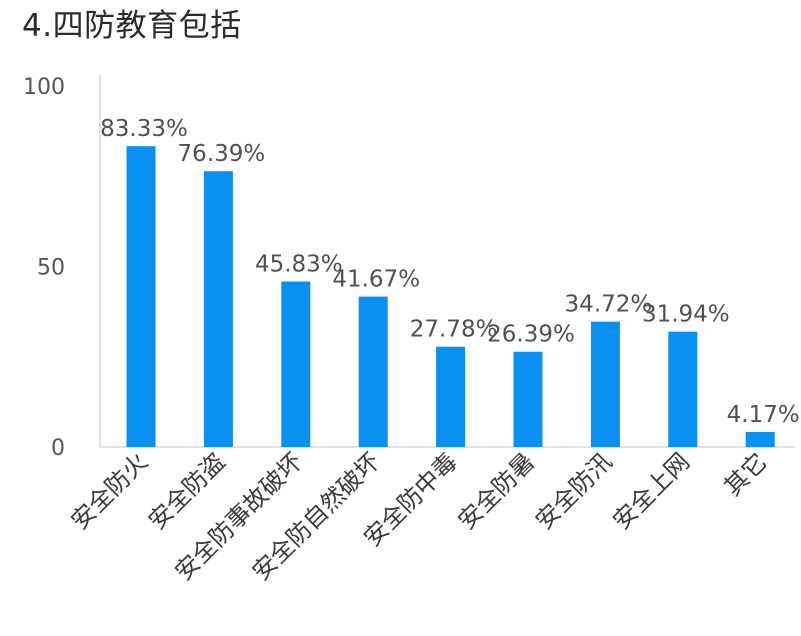 The width and height of the screenshot is (801, 636). What do you see at coordinates (609, 305) in the screenshot?
I see `data-label: 34.72%` at bounding box center [609, 305].